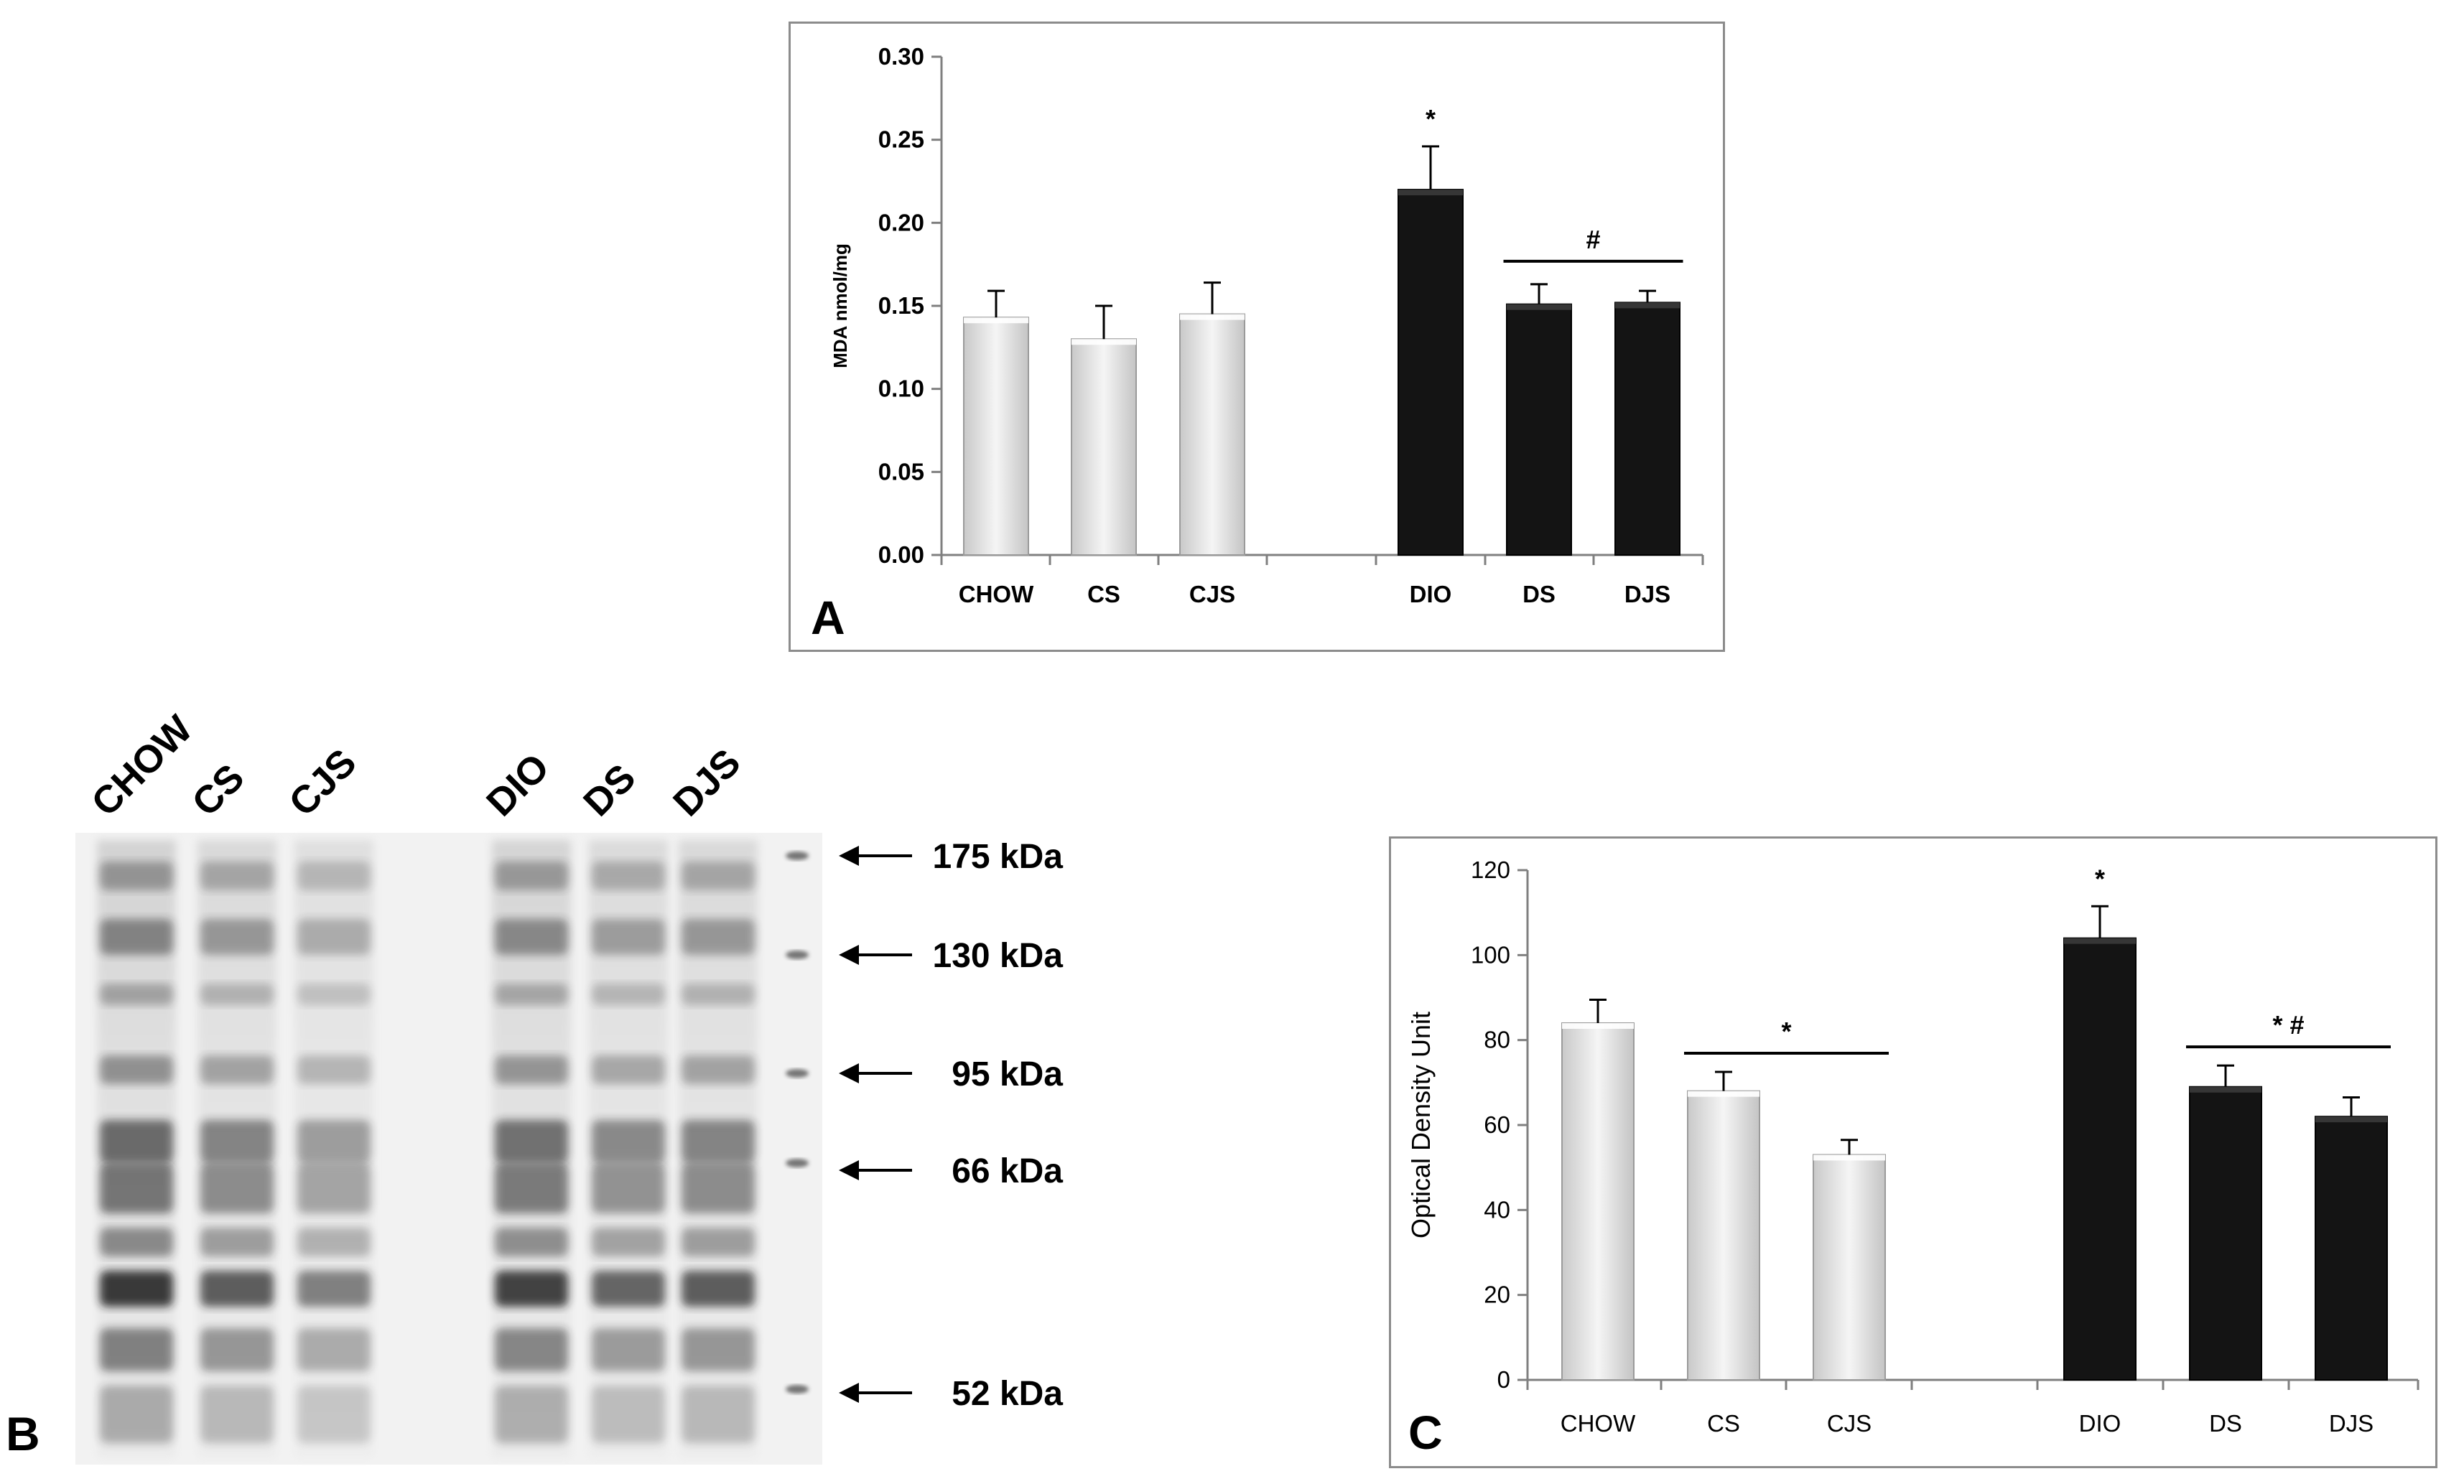 The image size is (2464, 1484). I want to click on y-tick-label: 0.15, so click(901, 305).